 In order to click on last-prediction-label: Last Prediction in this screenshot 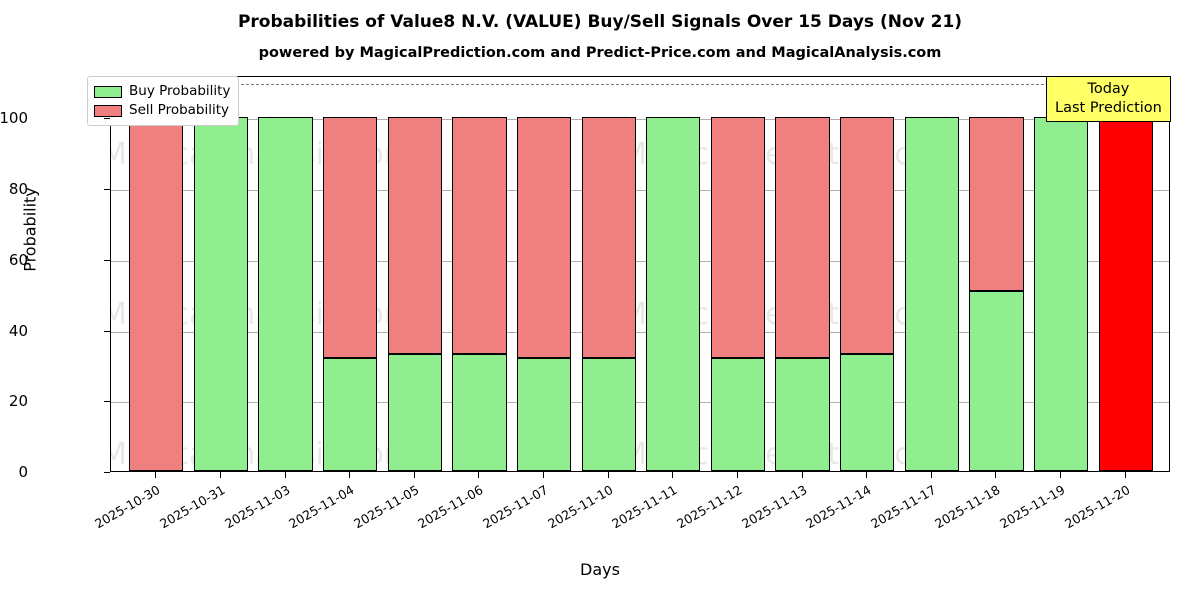, I will do `click(1108, 108)`.